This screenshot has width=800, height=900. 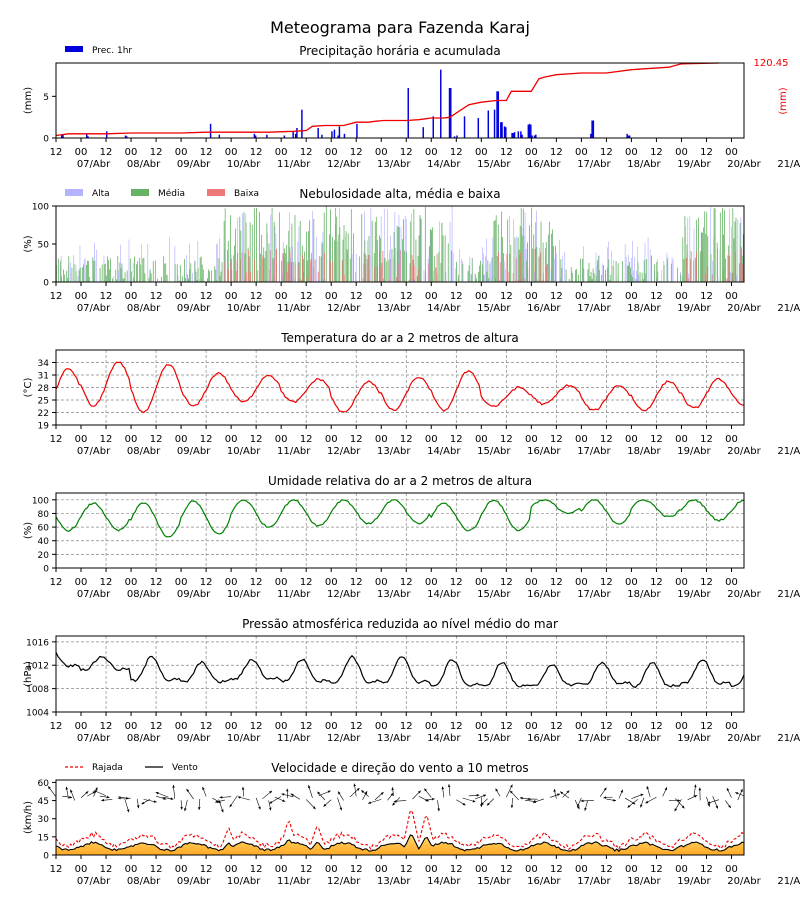 What do you see at coordinates (387, 99) in the screenshot?
I see `precip-accumulated-line` at bounding box center [387, 99].